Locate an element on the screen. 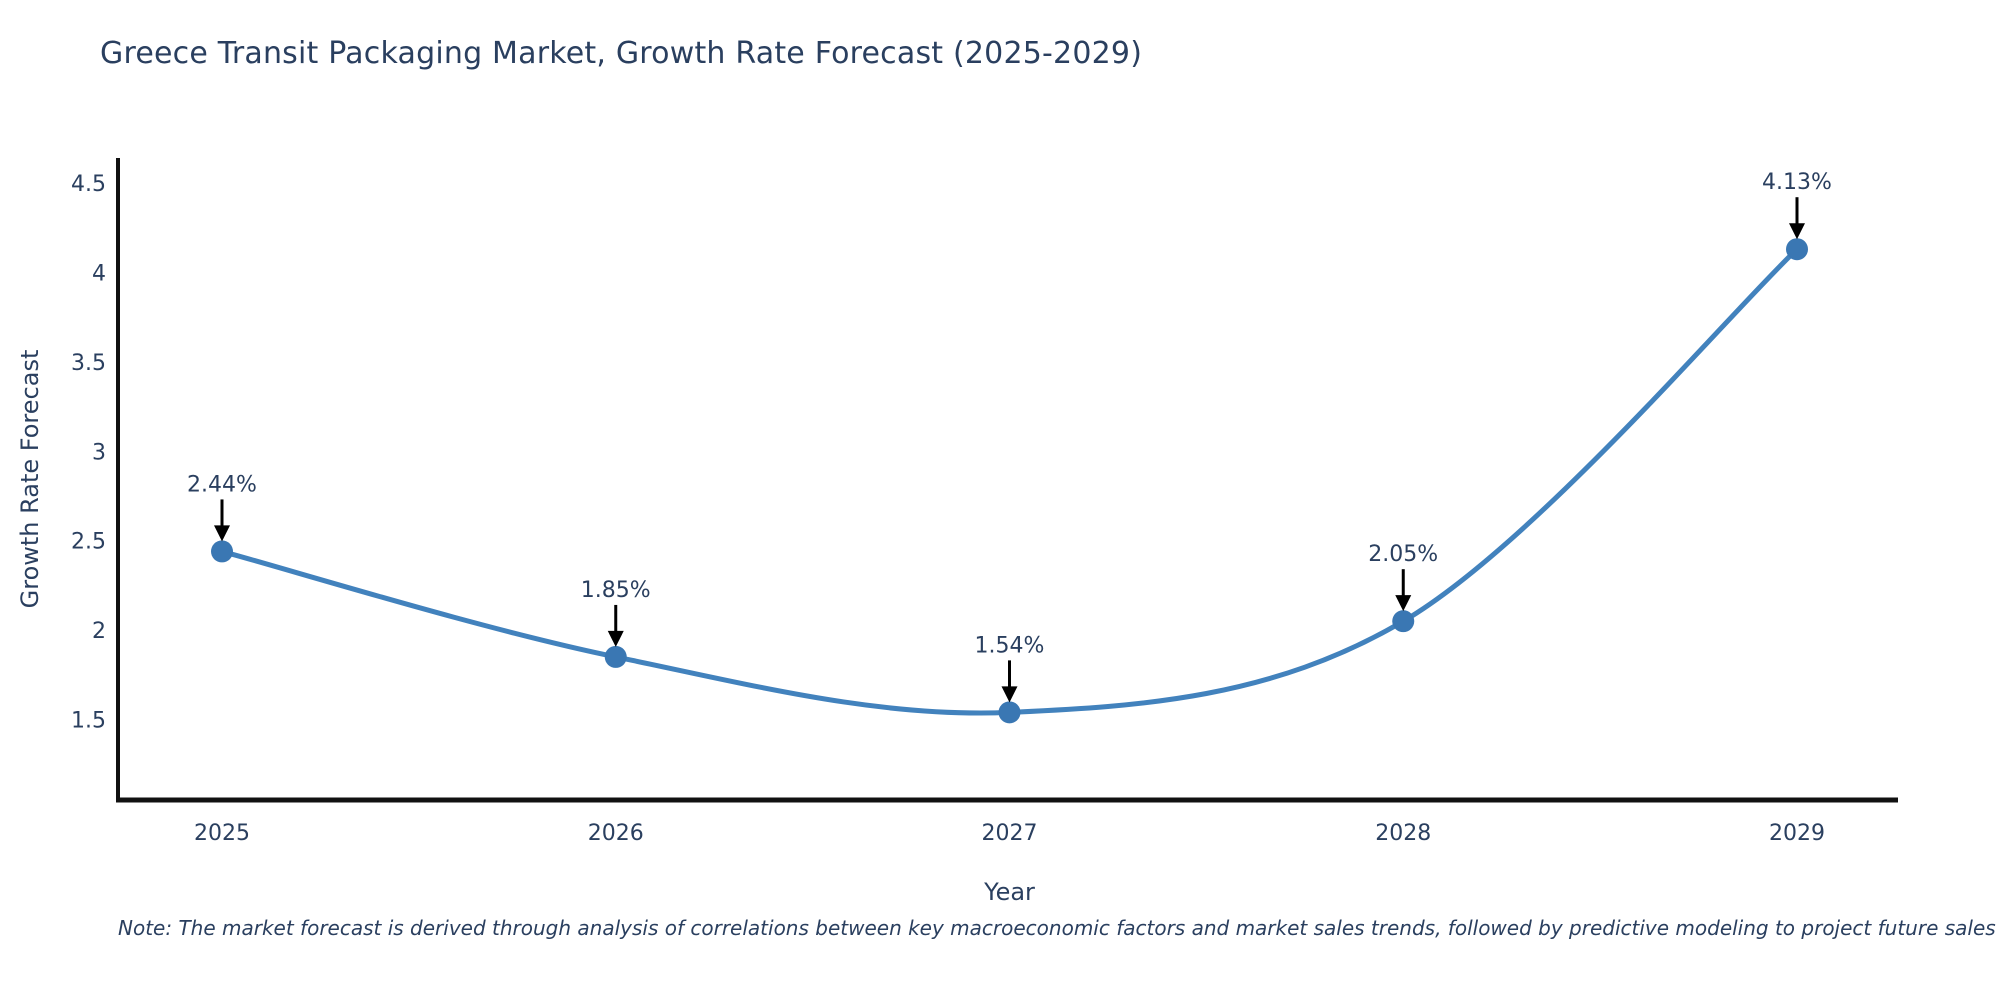  x-tick-label: 2027 is located at coordinates (1010, 833).